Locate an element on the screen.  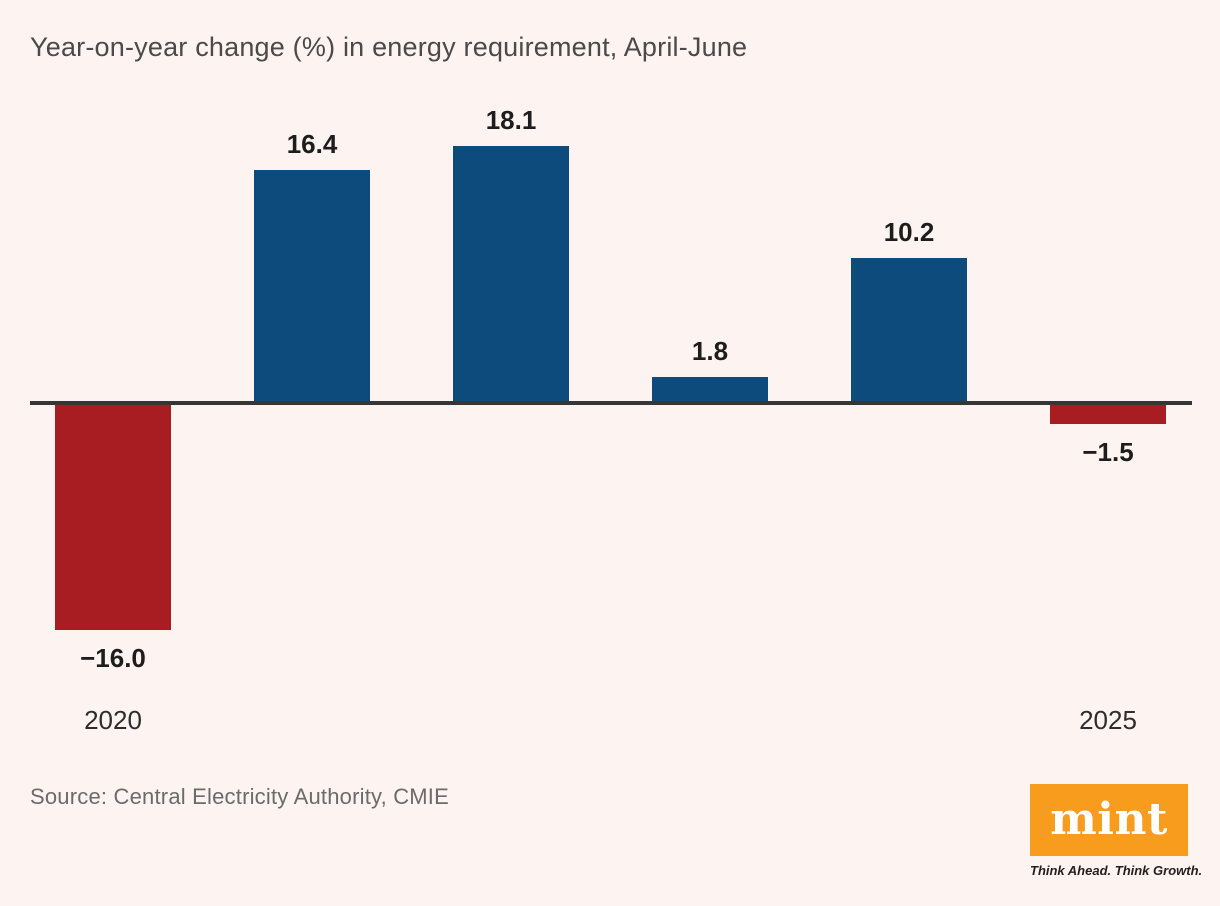
x-axis-line is located at coordinates (611, 403).